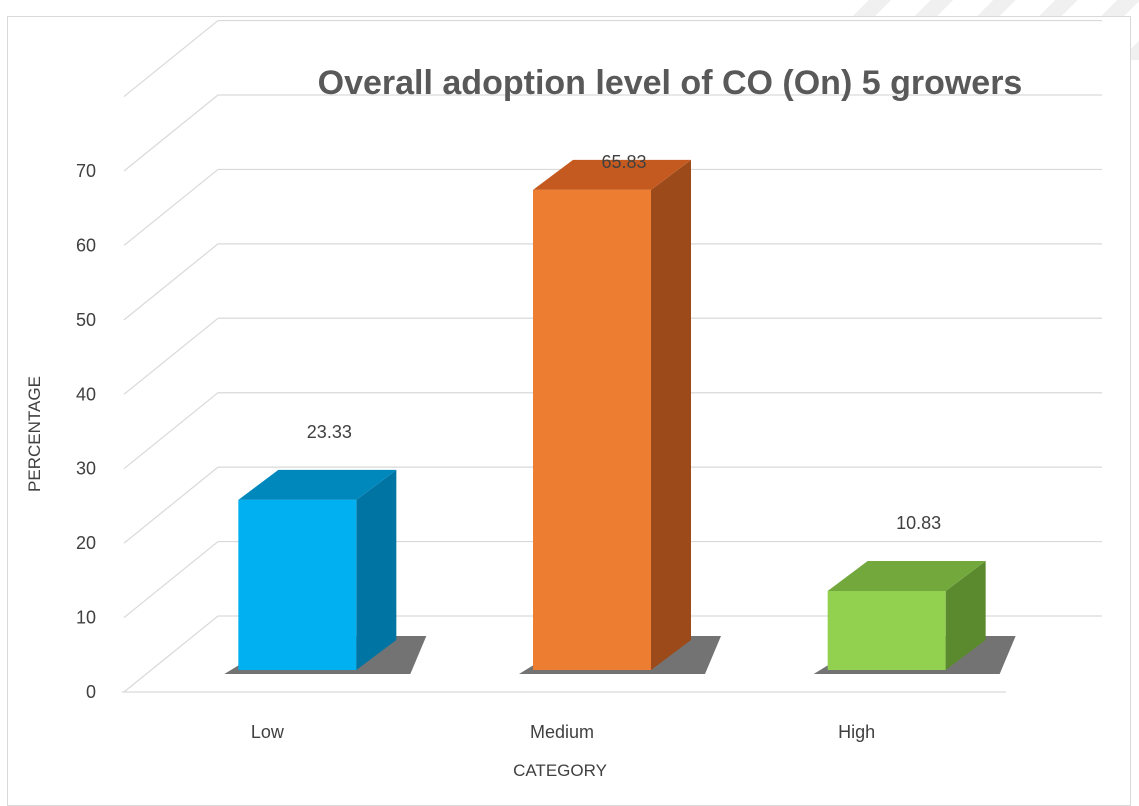 This screenshot has width=1139, height=806. I want to click on bar-high, so click(886, 630).